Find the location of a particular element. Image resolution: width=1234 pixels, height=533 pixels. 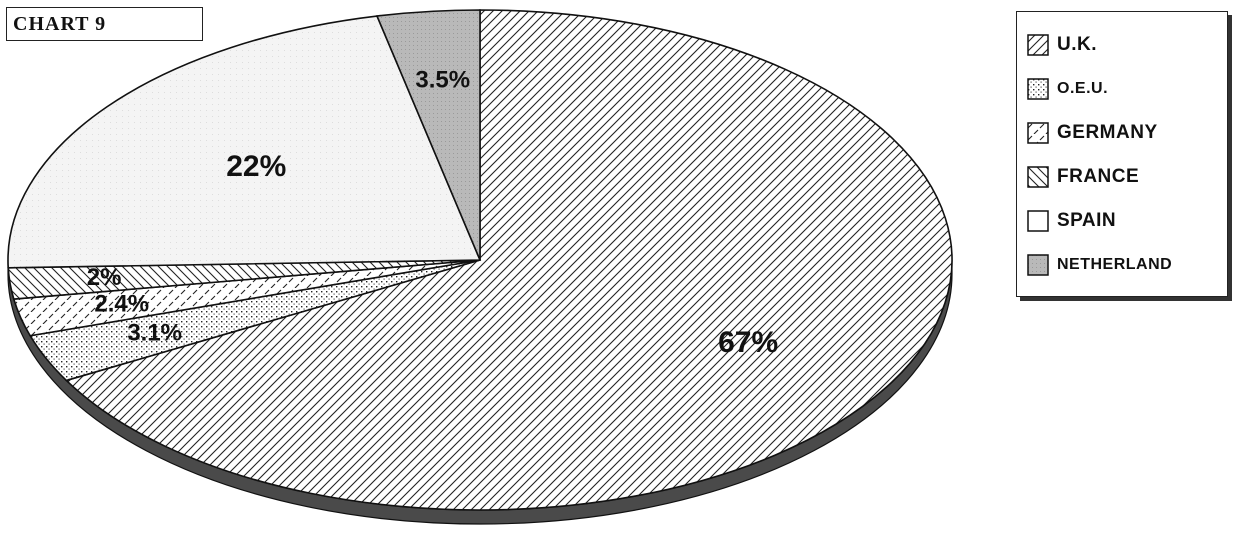

legend-label-germany: GERMANY is located at coordinates (1107, 132).